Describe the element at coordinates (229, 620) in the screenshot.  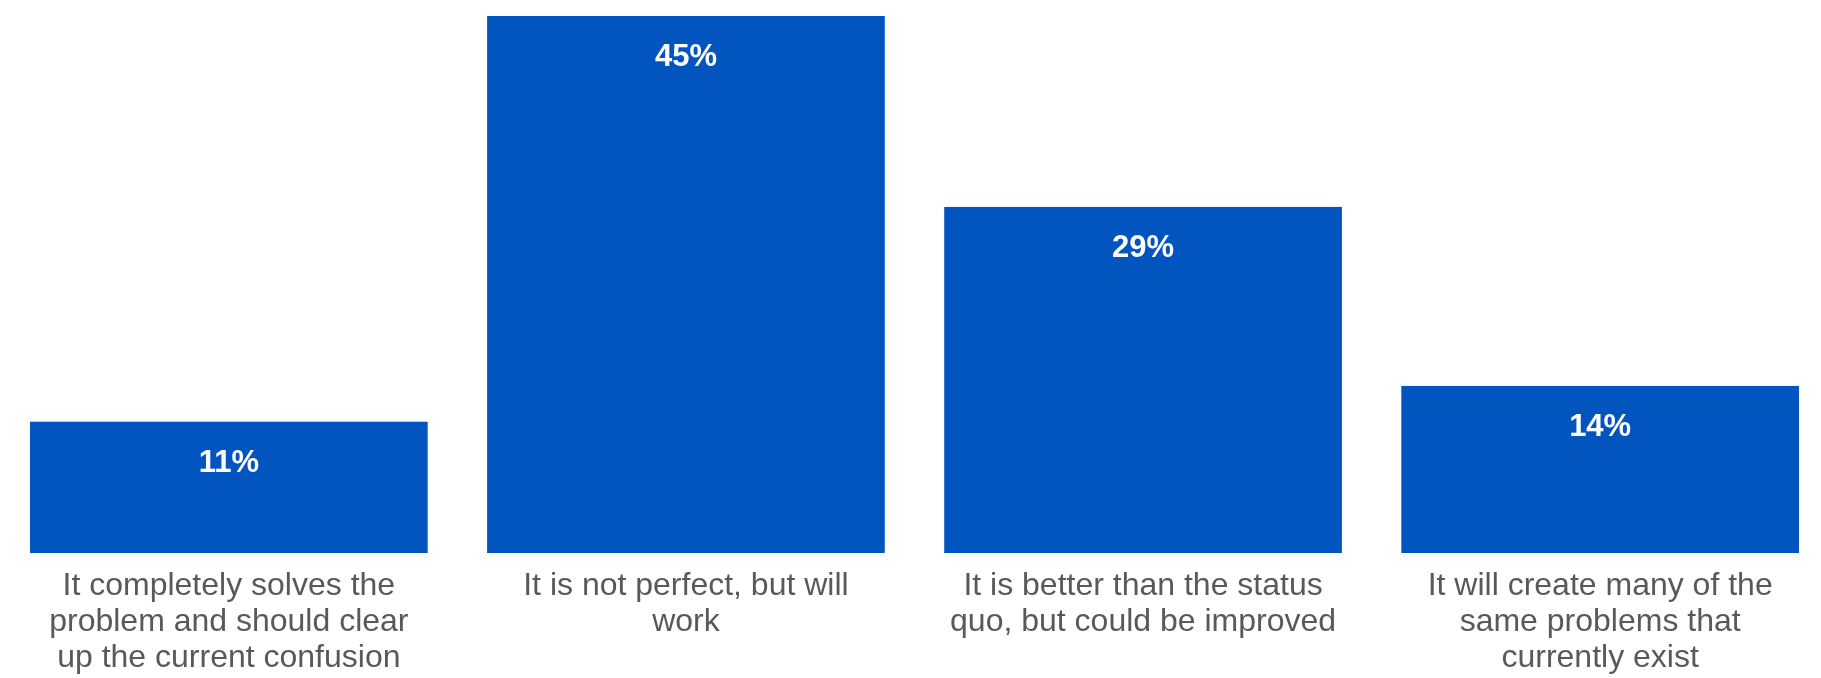
I see `x-tick-label: It completely solves the problem and should clear up the current confusion` at that location.